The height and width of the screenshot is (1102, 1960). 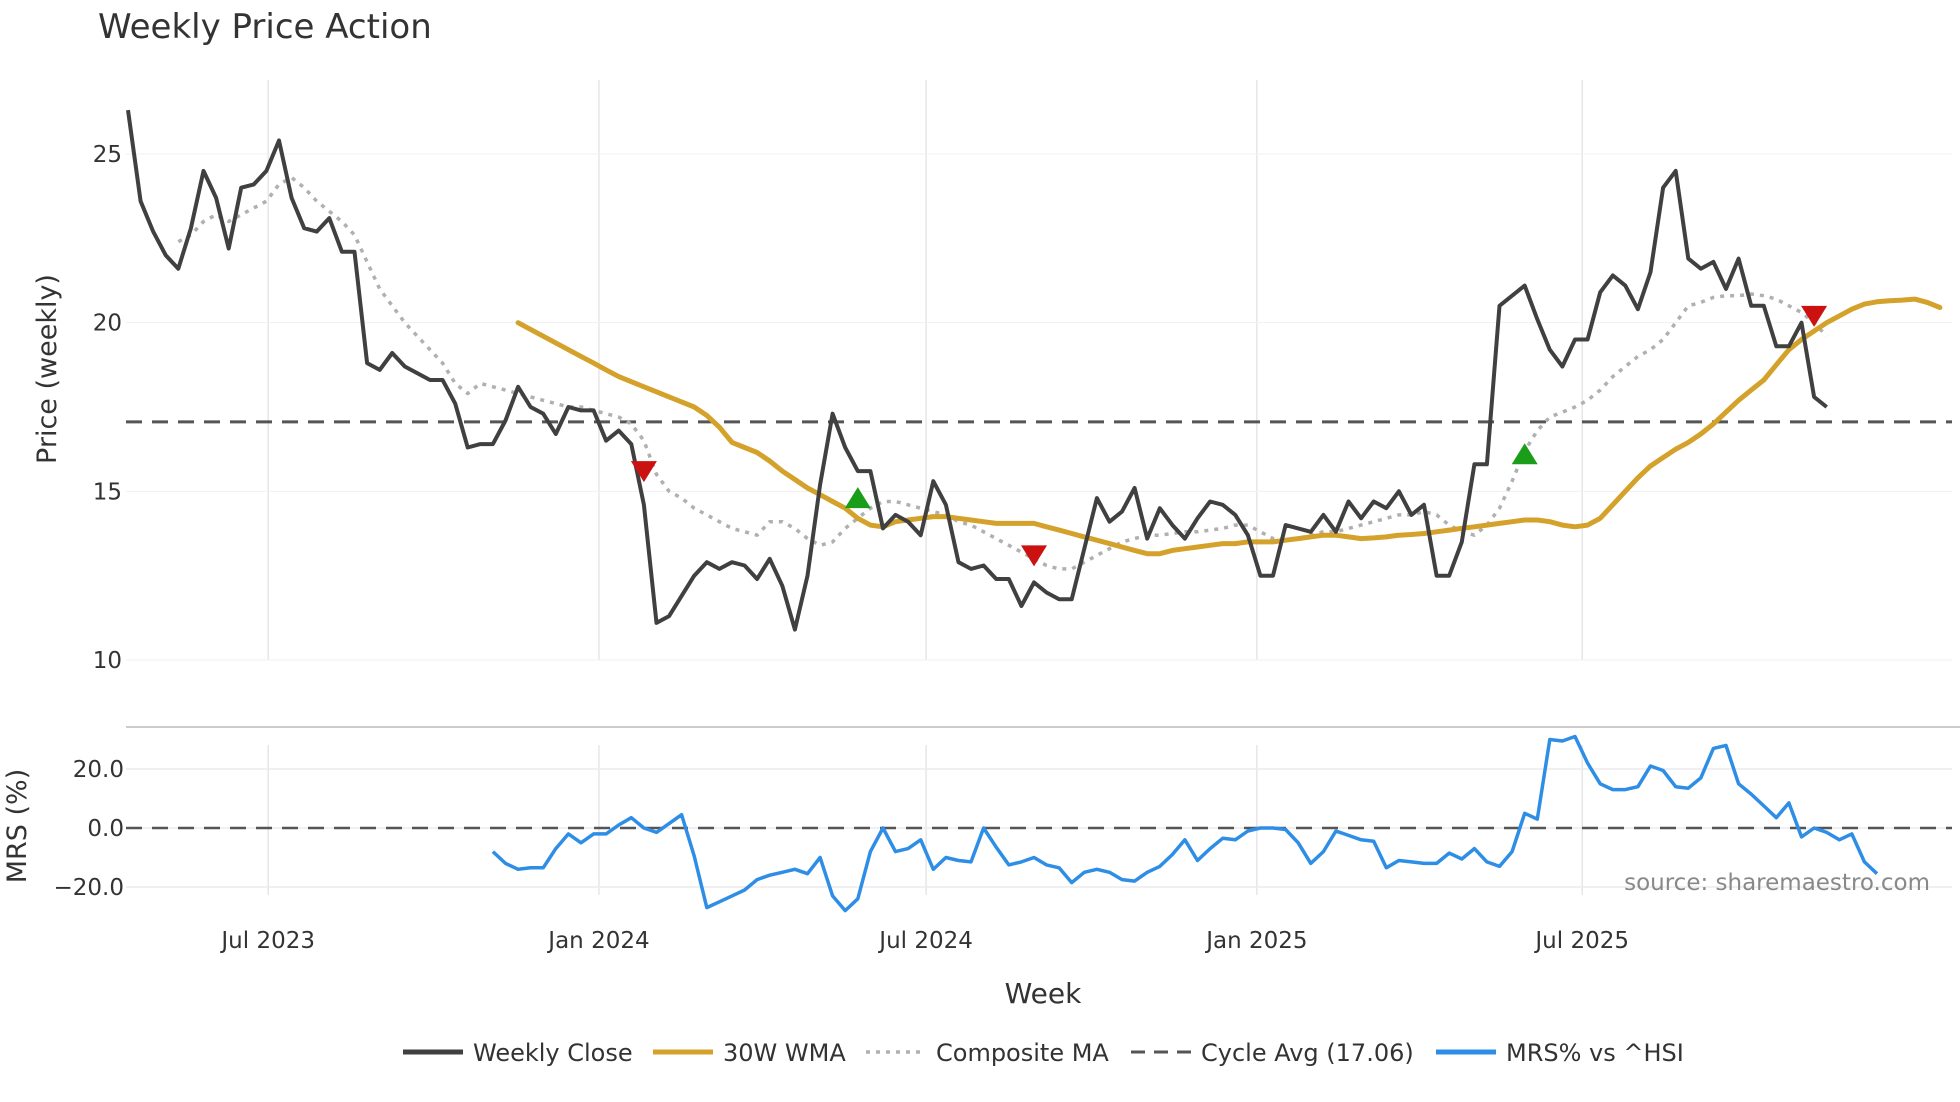 What do you see at coordinates (17, 826) in the screenshot?
I see `mrs-y-axis-label: MRS (%)` at bounding box center [17, 826].